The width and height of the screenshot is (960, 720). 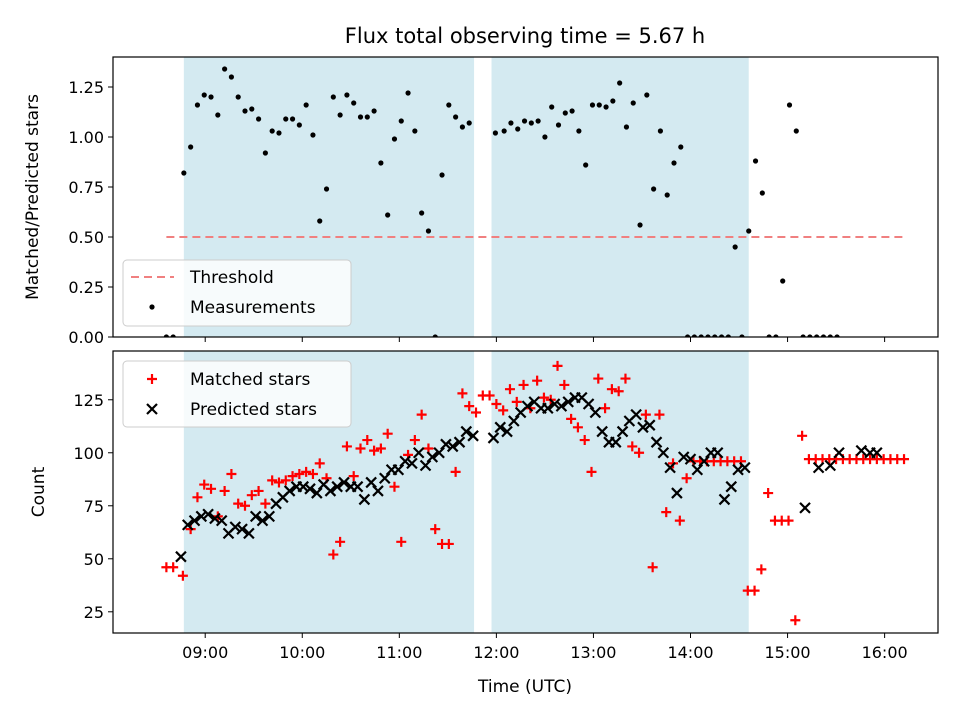 What do you see at coordinates (86, 187) in the screenshot?
I see `y-tick-label: 0.75` at bounding box center [86, 187].